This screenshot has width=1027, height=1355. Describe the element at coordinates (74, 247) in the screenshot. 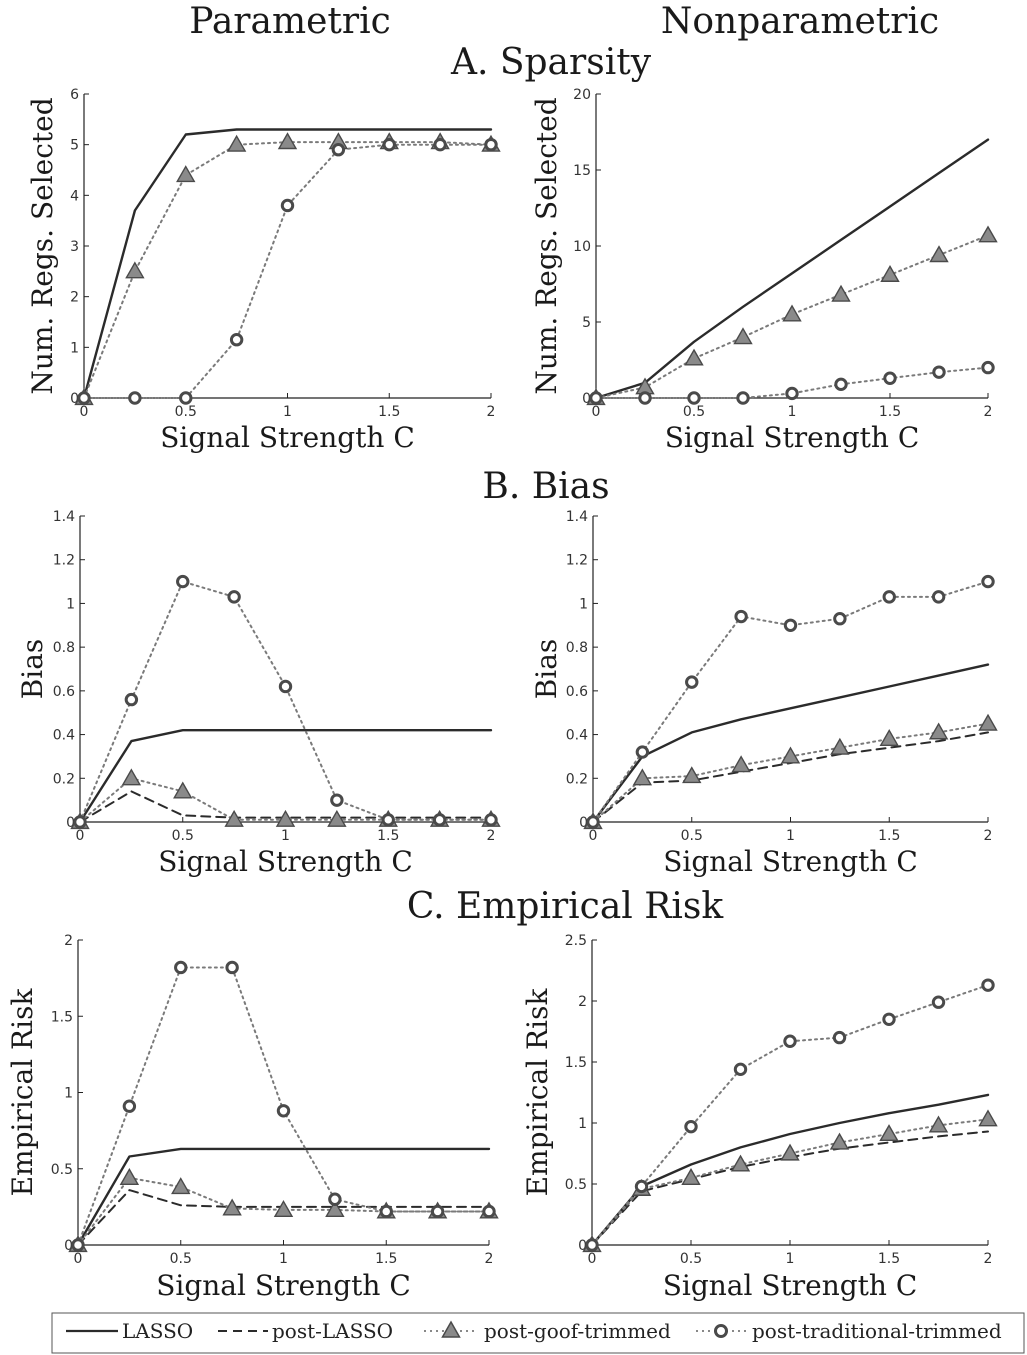

I see `y-tick-label: 3` at that location.